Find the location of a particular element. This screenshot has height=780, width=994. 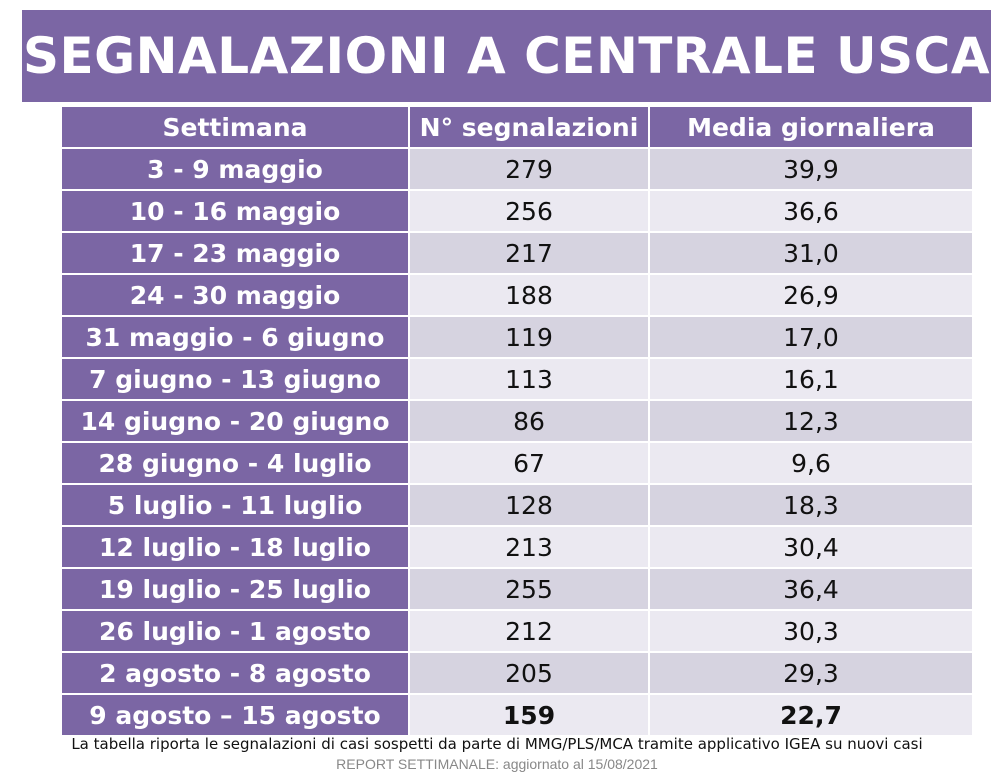

week-cell: 14 giugno - 20 giugno is located at coordinates (236, 422).